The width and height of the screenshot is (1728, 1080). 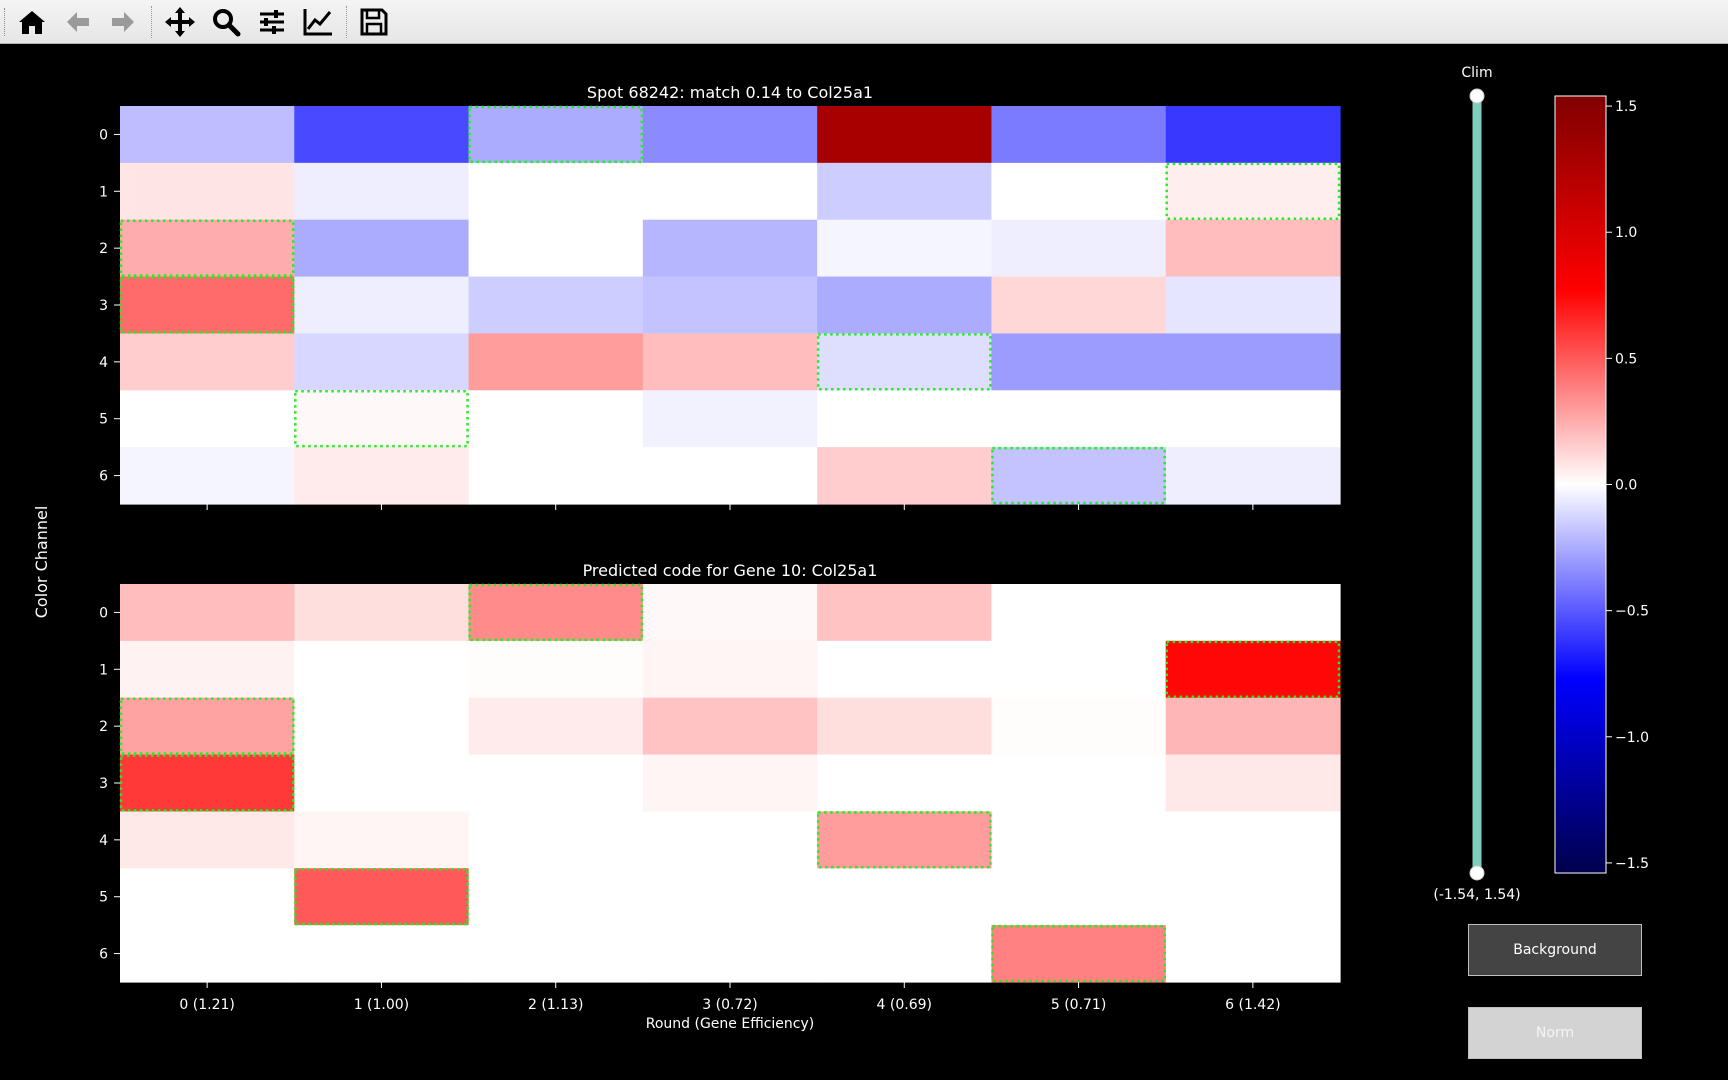 I want to click on back-icon, so click(x=78, y=22).